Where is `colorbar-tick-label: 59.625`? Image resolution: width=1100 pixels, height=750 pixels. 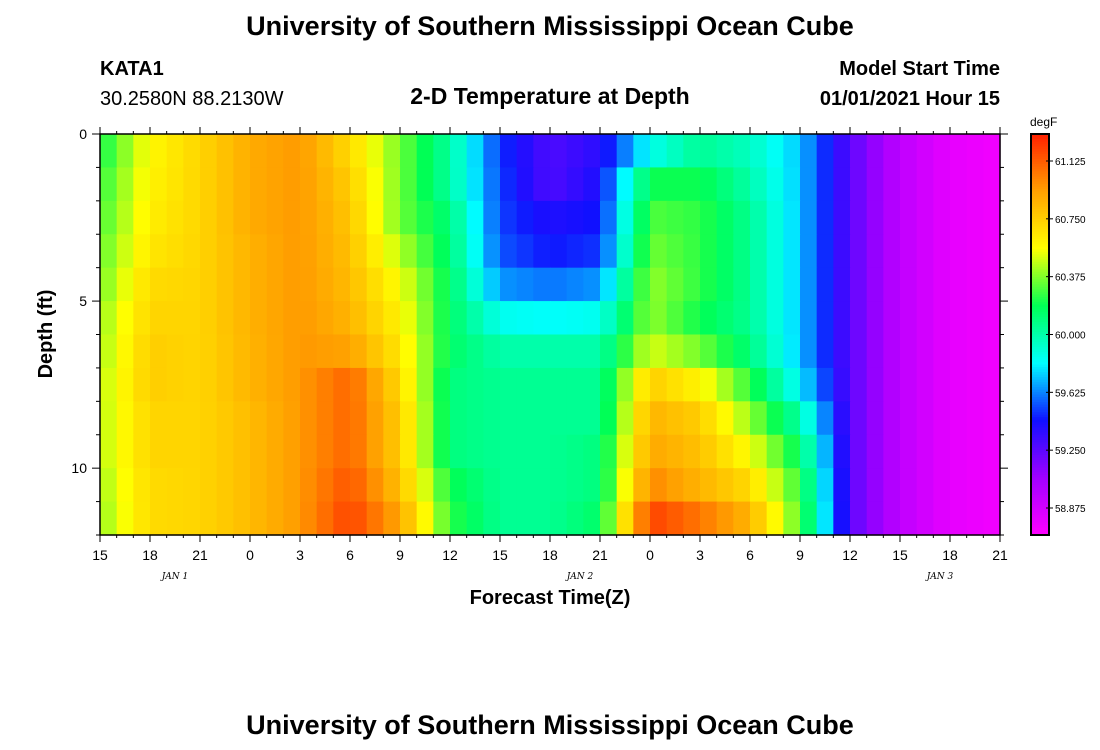
colorbar-tick-label: 59.625 is located at coordinates (1070, 393).